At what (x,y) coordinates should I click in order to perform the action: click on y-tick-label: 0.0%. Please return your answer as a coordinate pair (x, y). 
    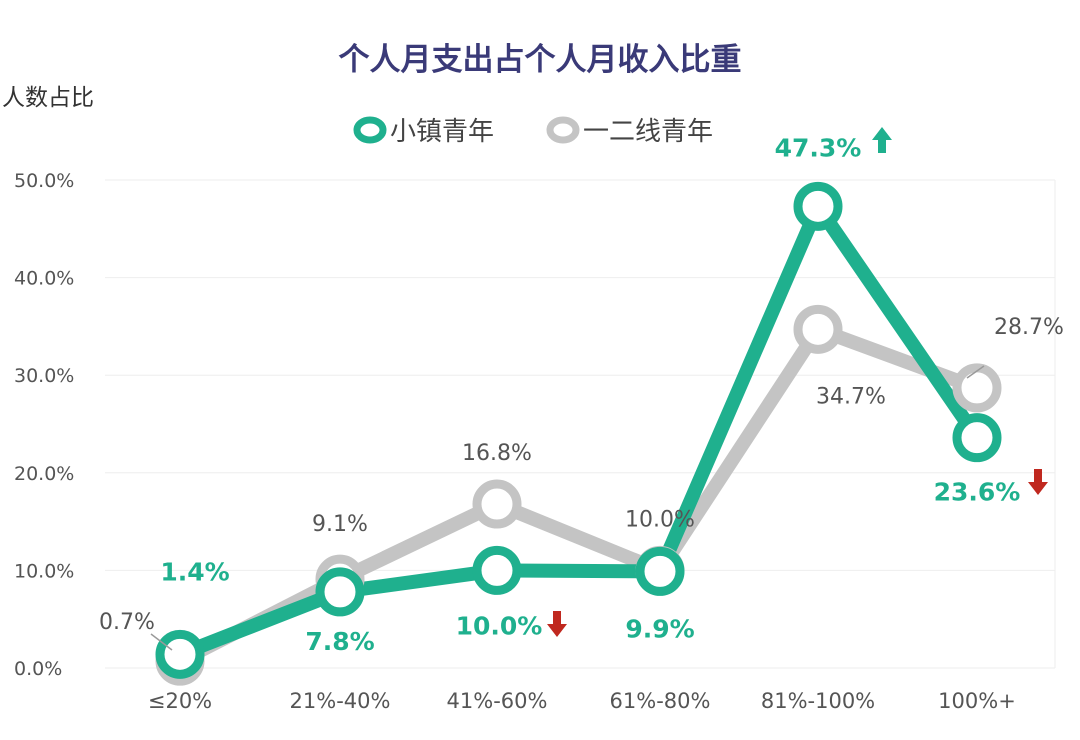
    Looking at the image, I should click on (38, 669).